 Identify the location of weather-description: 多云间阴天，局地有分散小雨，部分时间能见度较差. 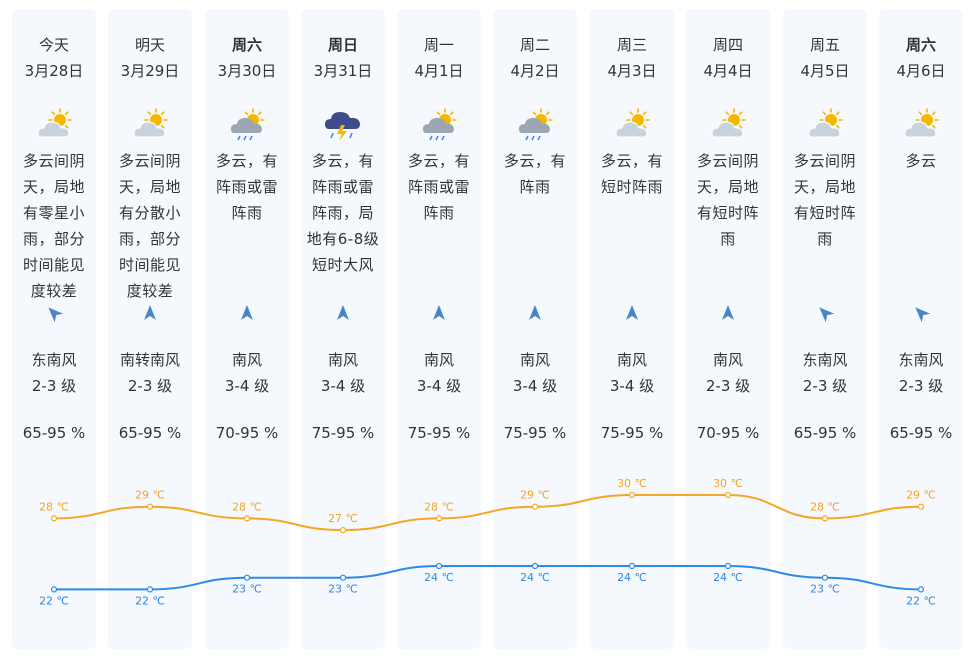
(149, 226).